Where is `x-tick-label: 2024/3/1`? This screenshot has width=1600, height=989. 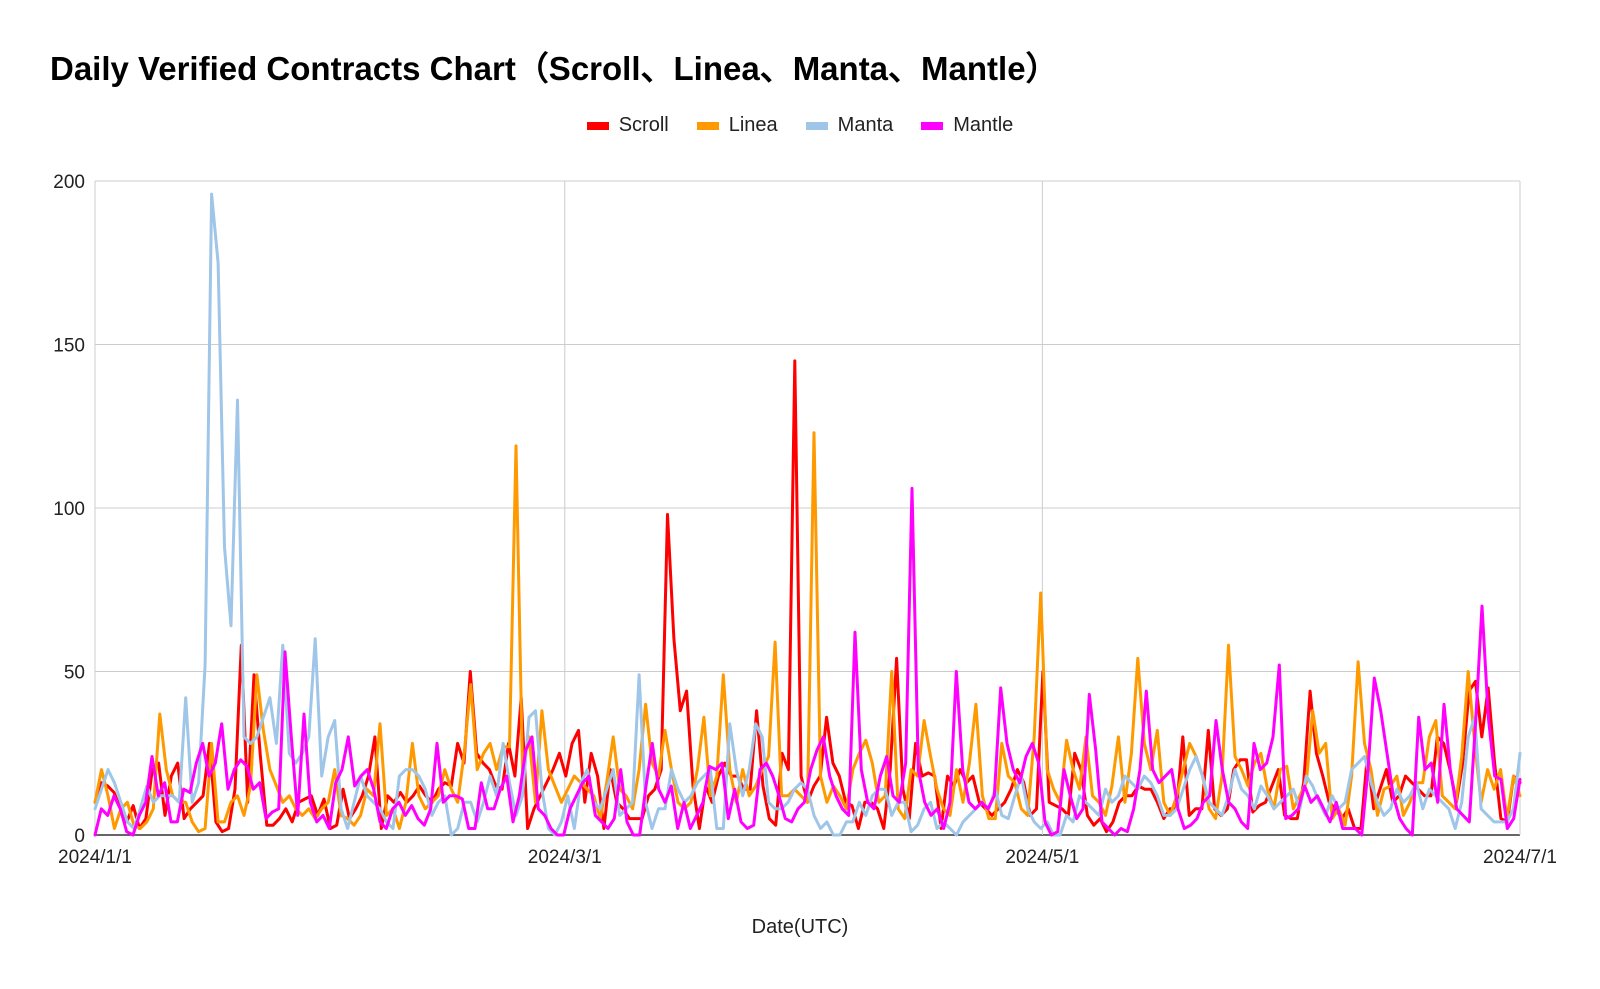 x-tick-label: 2024/3/1 is located at coordinates (565, 857).